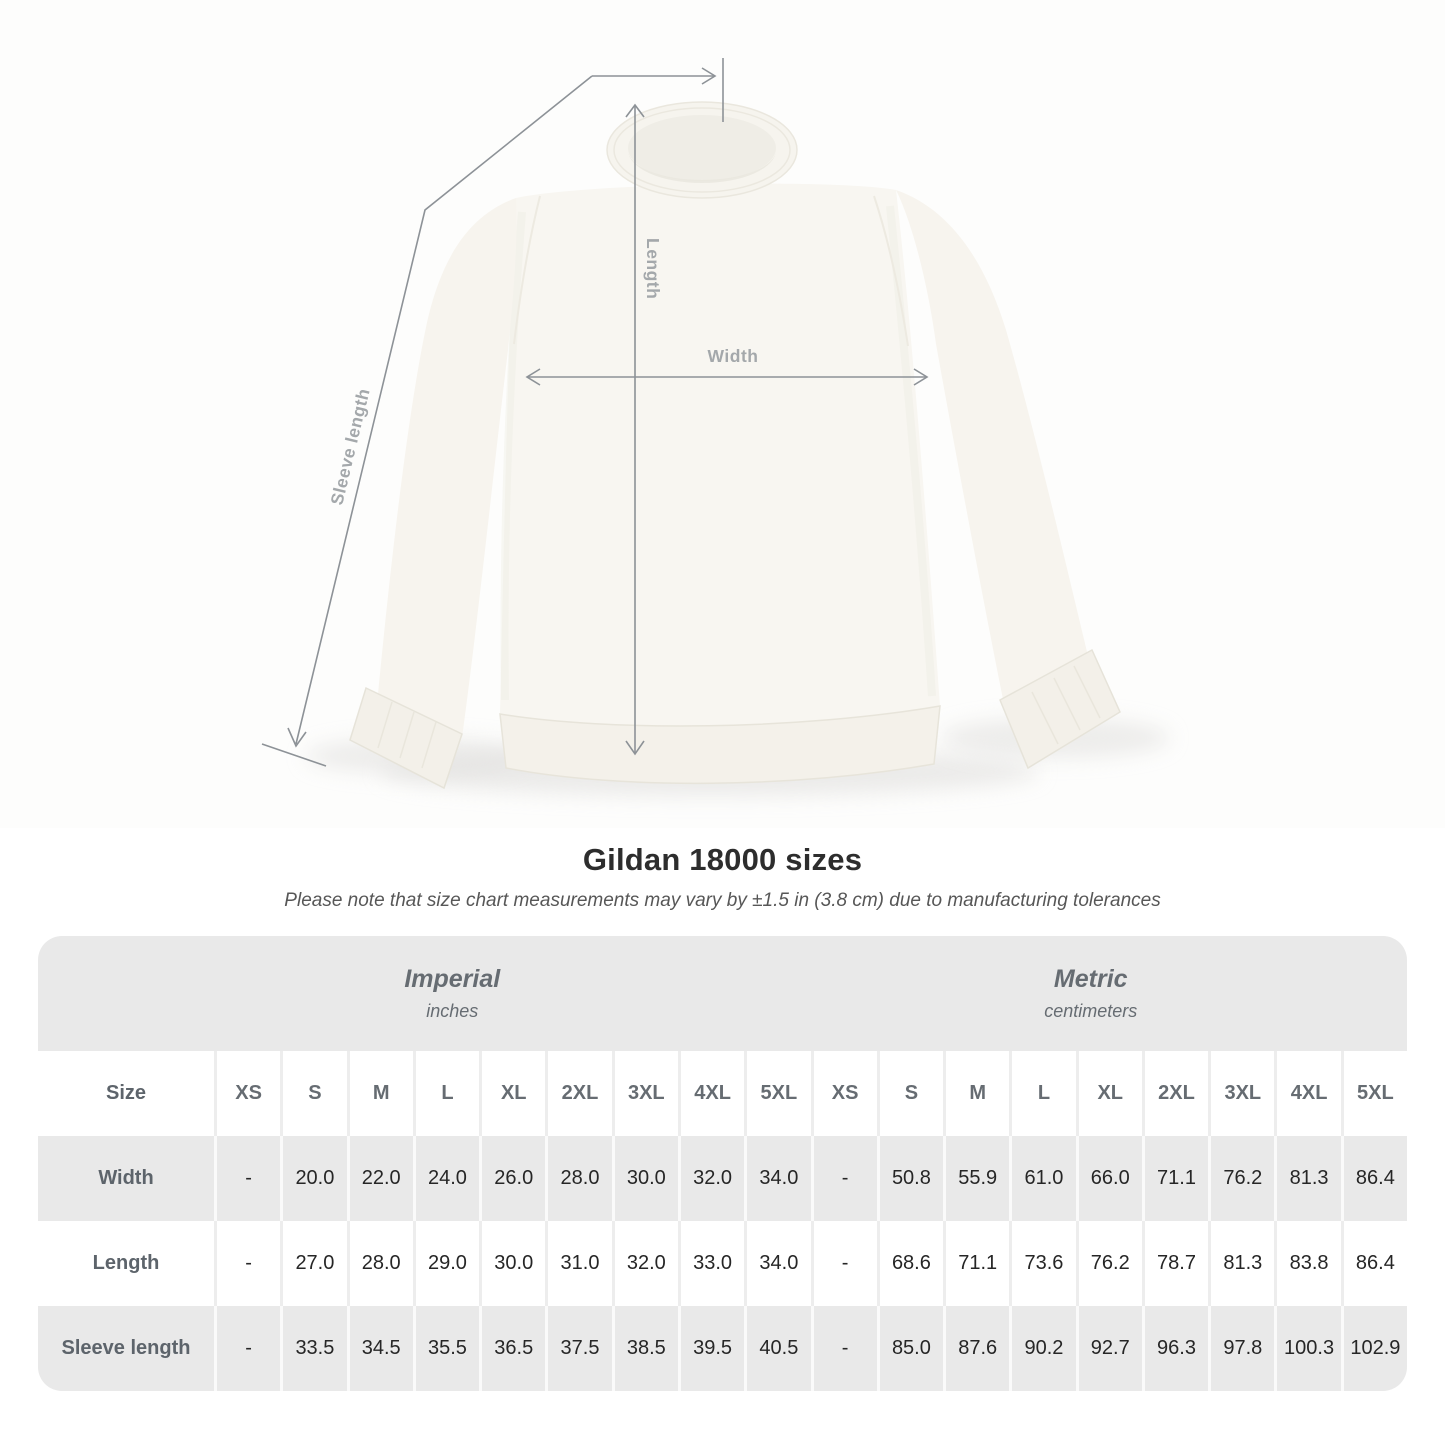 The width and height of the screenshot is (1445, 1445). I want to click on cell-width-metric-4xl: 81.3, so click(1307, 1178).